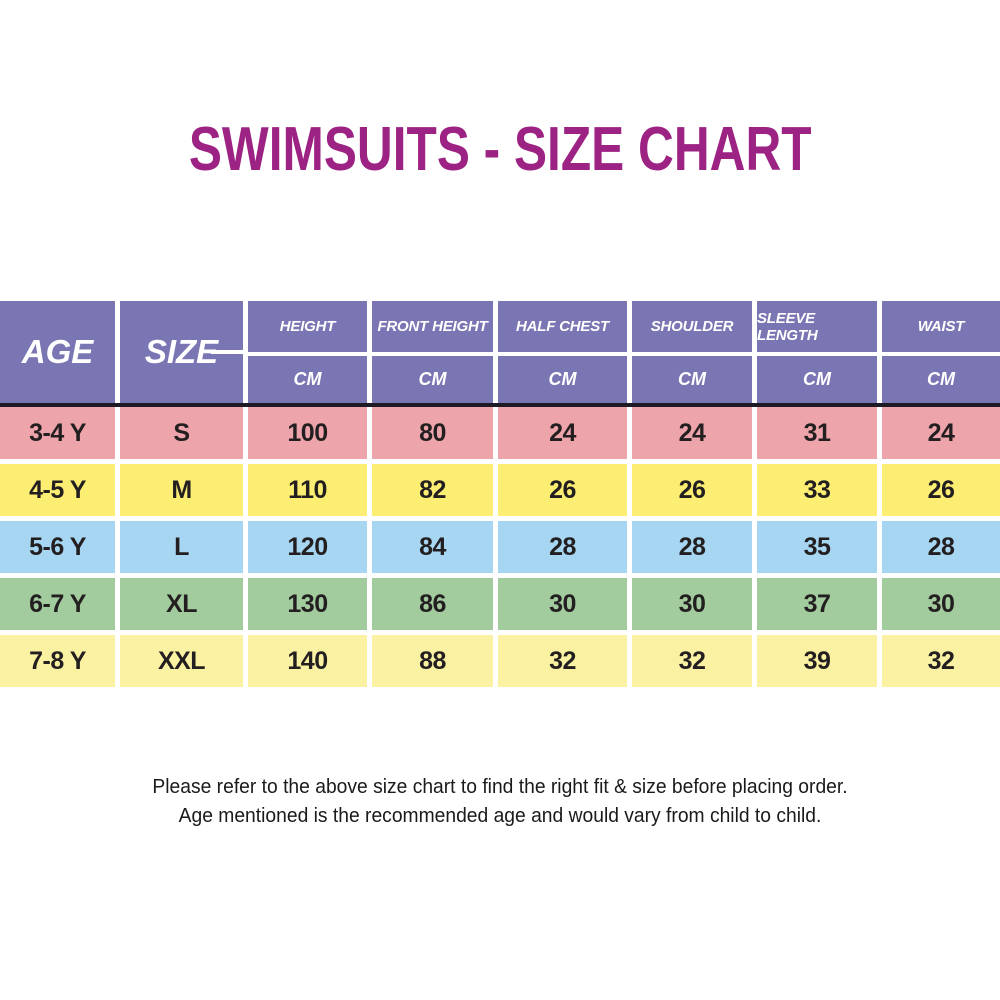  I want to click on header-cell-size: SIZE, so click(181, 352).